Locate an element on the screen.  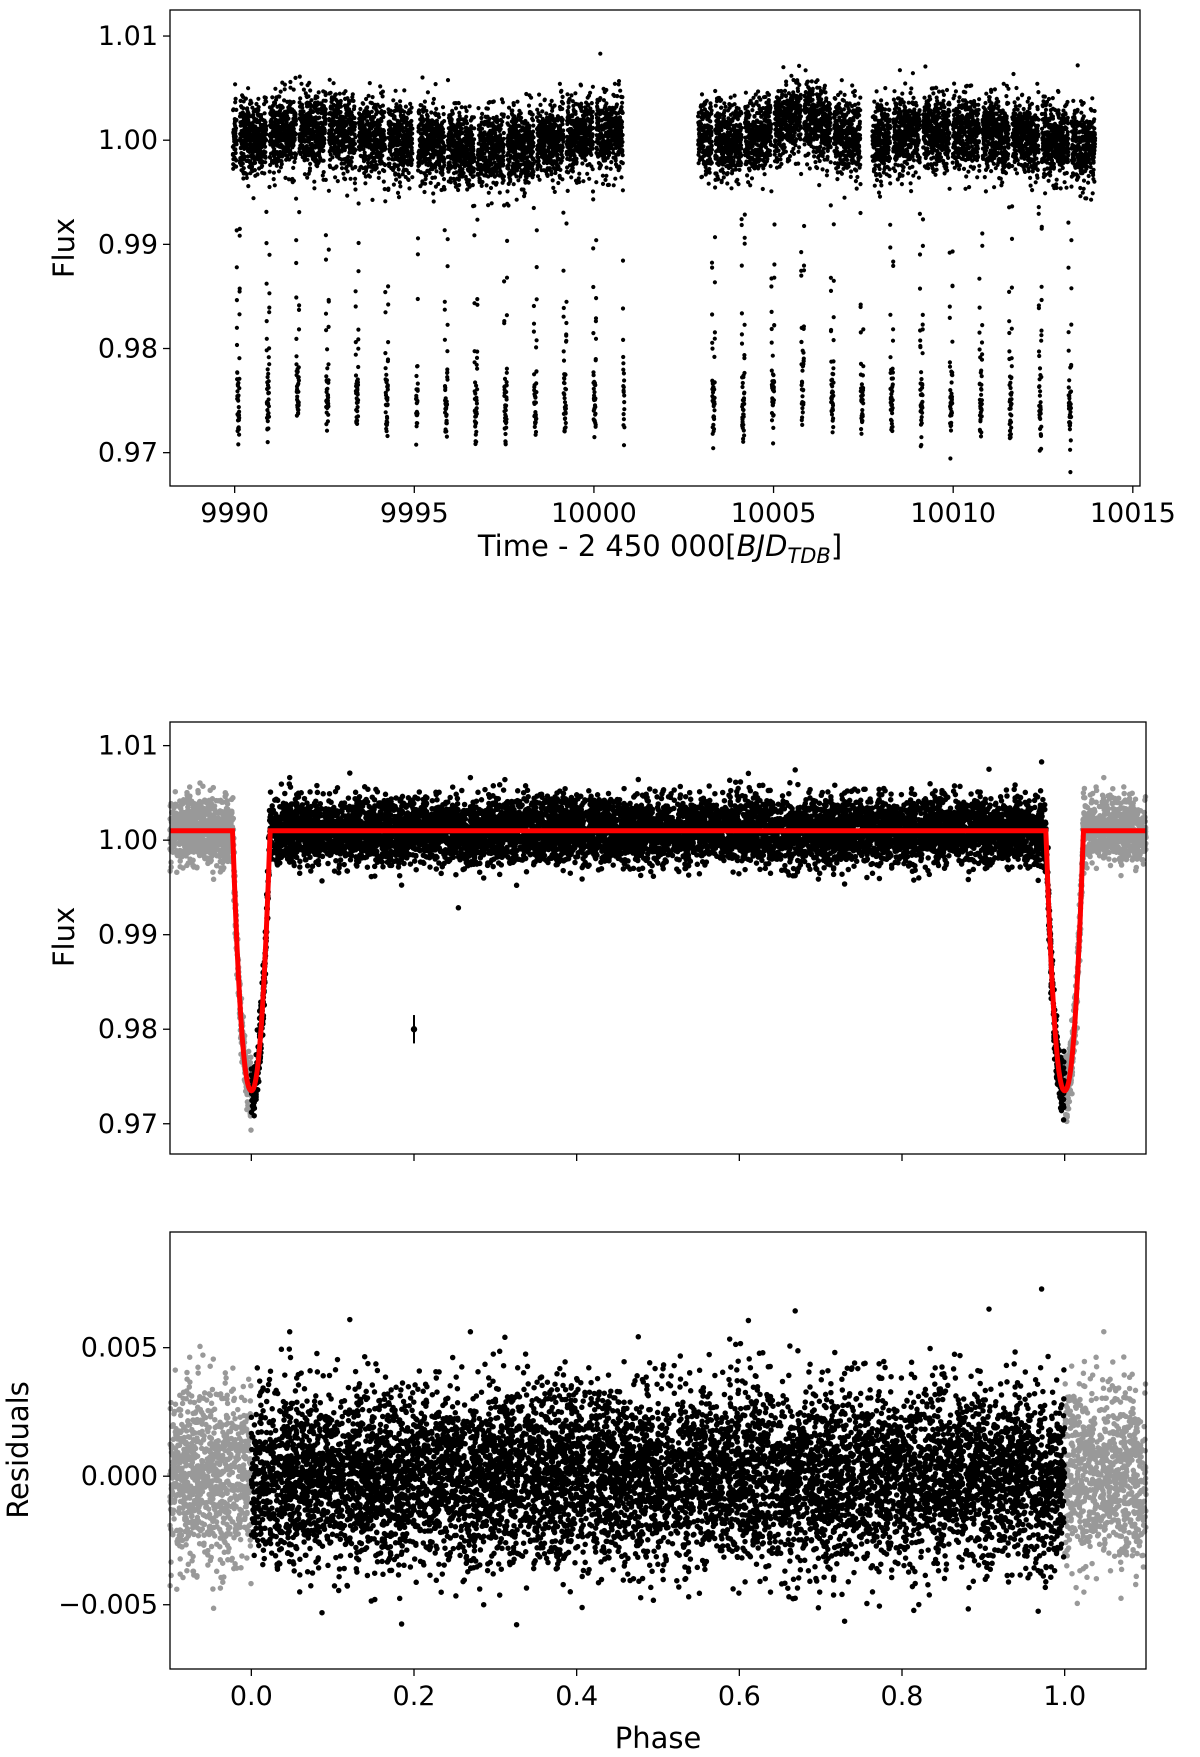
x-tick-label: 10005 is located at coordinates (774, 513).